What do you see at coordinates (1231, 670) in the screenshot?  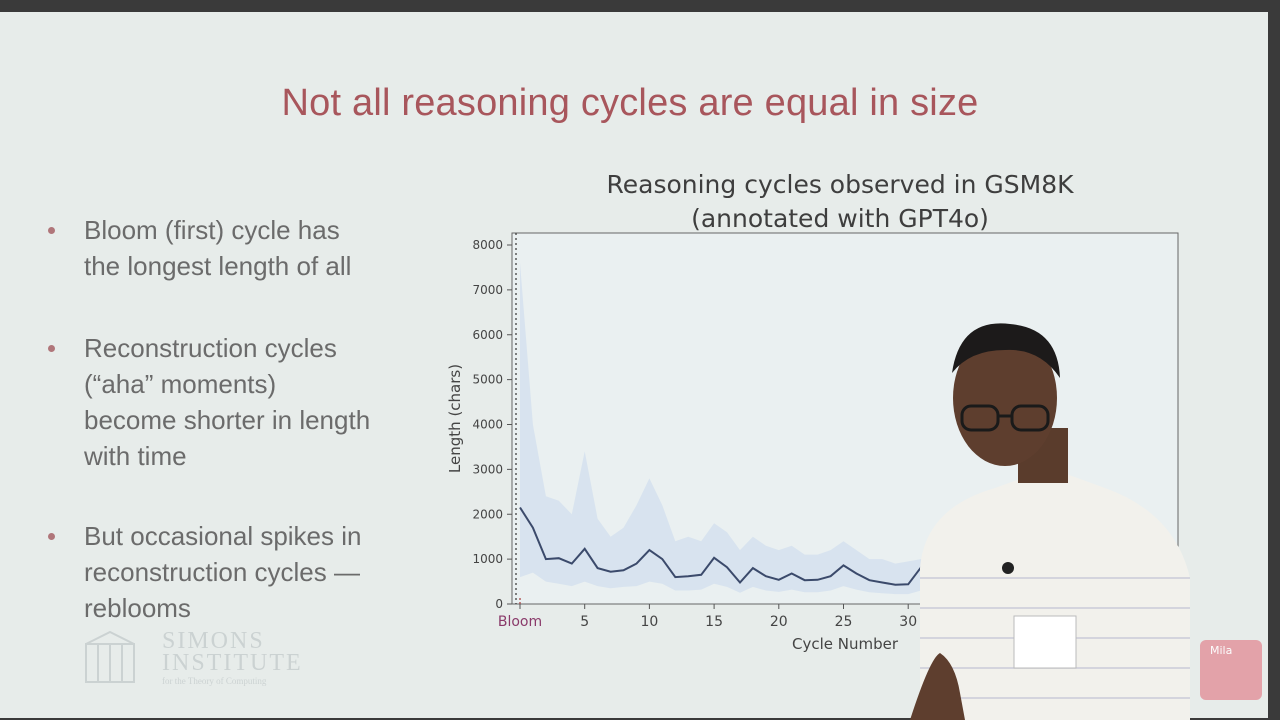 I see `mila-logo: Mila` at bounding box center [1231, 670].